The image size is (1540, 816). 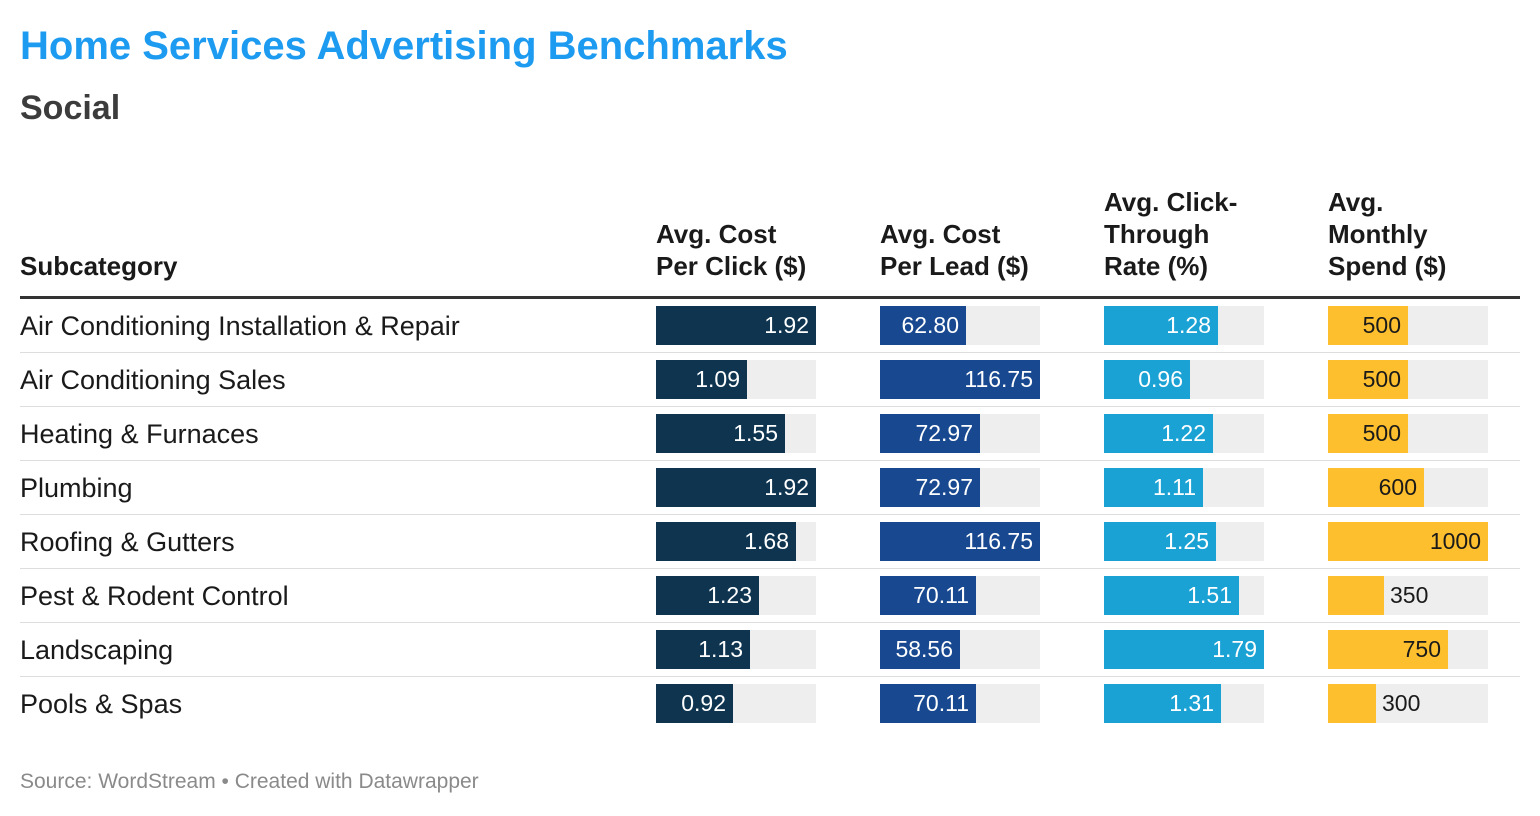 I want to click on column-header-line: Per Click ($), so click(x=731, y=266).